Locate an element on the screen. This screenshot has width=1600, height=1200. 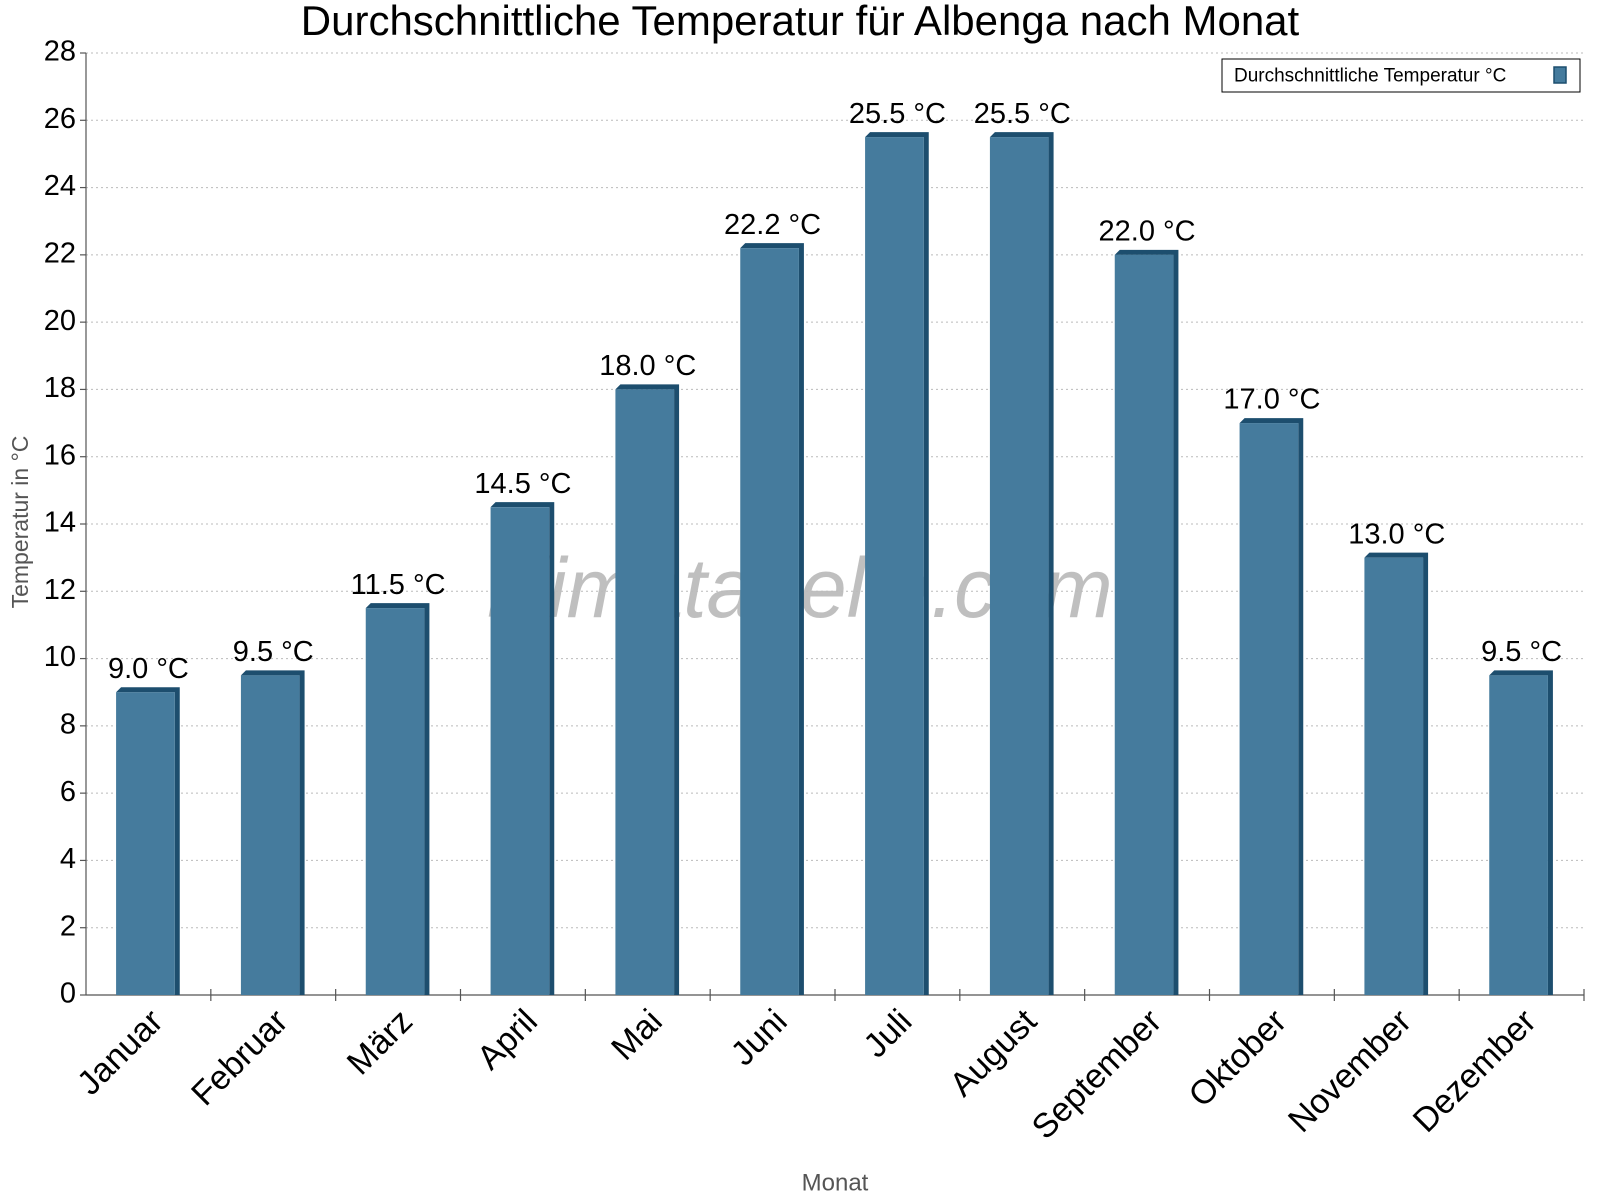
y-tick-label: 22 is located at coordinates (60, 254).